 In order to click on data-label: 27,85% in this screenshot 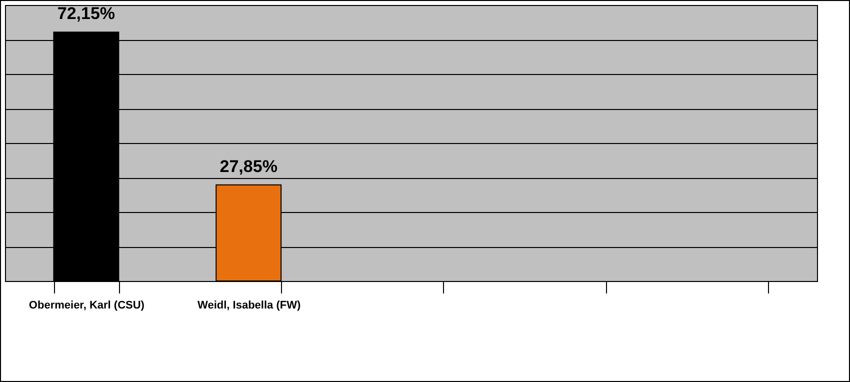, I will do `click(249, 166)`.